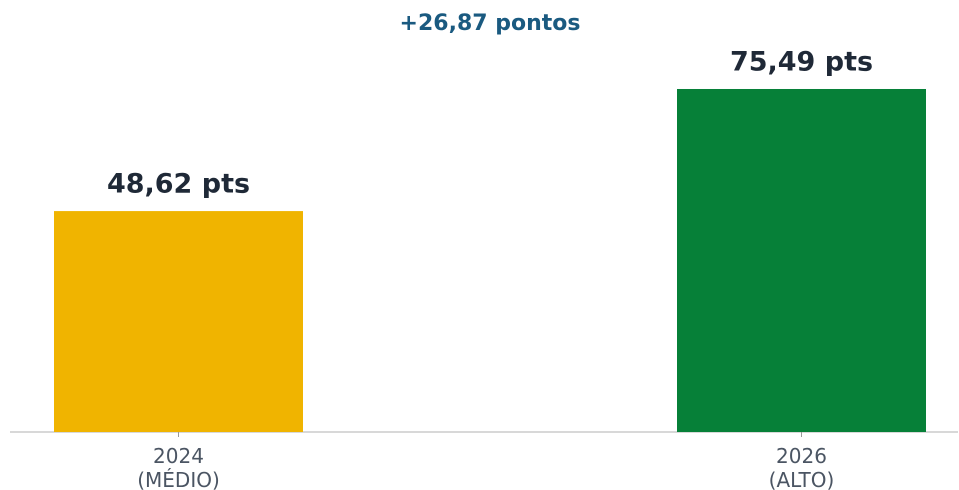 The height and width of the screenshot is (490, 959). I want to click on x-tick-label: 2026 (ALTO), so click(801, 467).